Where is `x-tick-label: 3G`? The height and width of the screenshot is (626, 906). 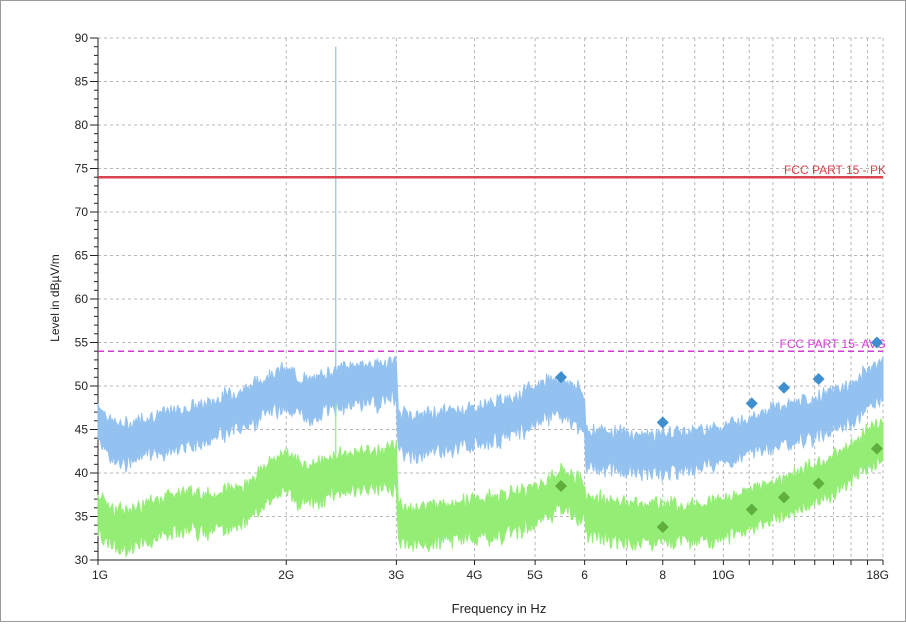 x-tick-label: 3G is located at coordinates (396, 575).